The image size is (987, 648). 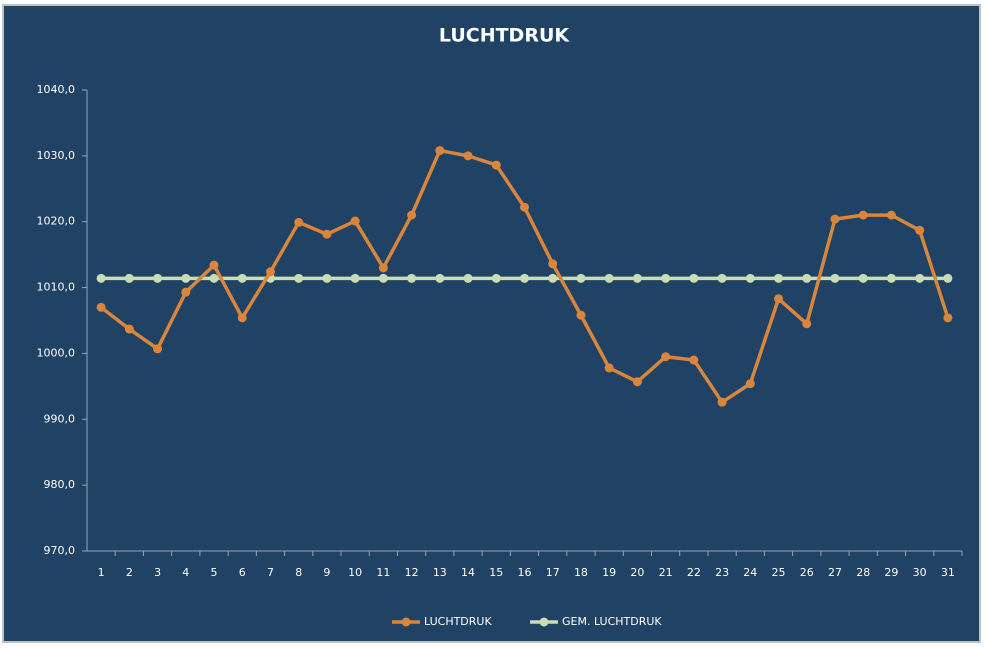 What do you see at coordinates (440, 572) in the screenshot?
I see `x-tick-label: 13` at bounding box center [440, 572].